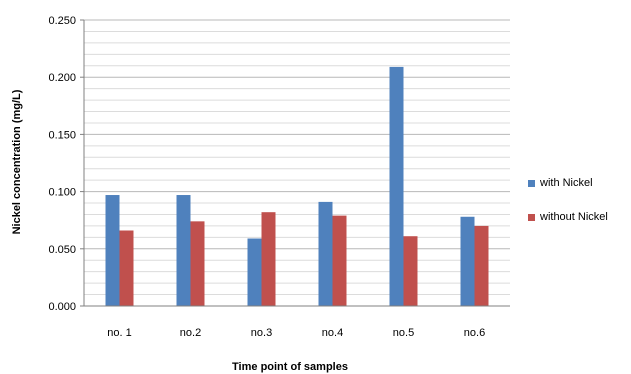 The height and width of the screenshot is (374, 631). What do you see at coordinates (62, 193) in the screenshot?
I see `y-tick-label: 0.100` at bounding box center [62, 193].